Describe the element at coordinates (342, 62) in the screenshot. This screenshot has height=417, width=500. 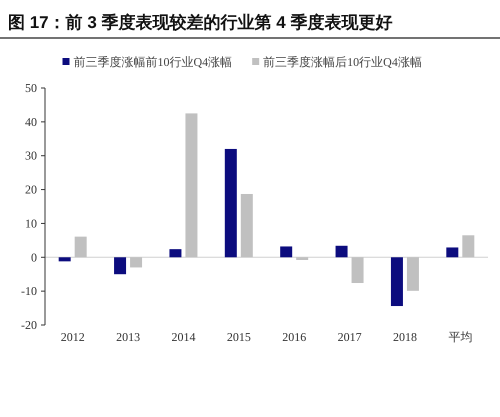
I see `legend-label: 前三季度涨幅后10行业Q4涨幅` at that location.